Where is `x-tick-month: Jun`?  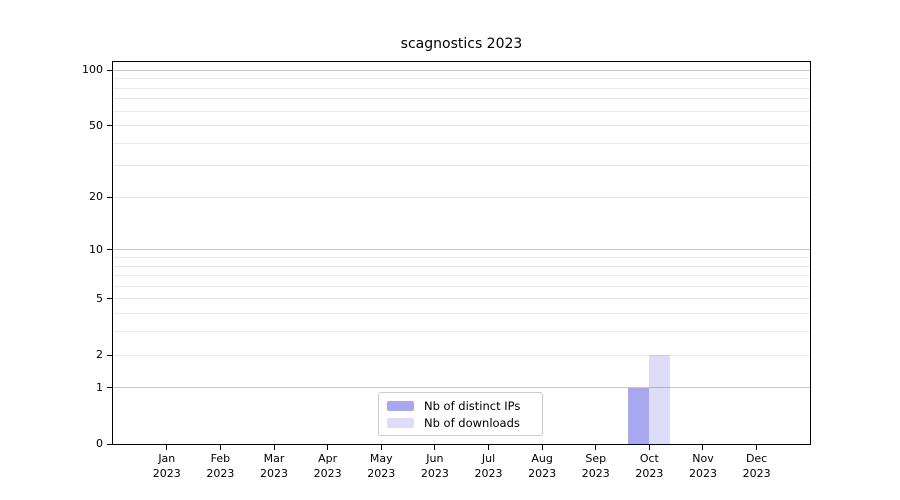
x-tick-month: Jun is located at coordinates (435, 458).